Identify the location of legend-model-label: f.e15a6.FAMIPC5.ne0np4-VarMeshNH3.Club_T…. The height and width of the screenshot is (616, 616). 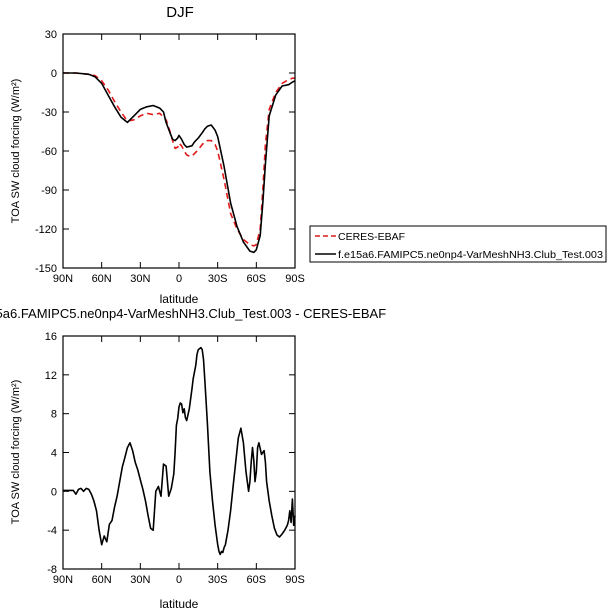
(470, 255).